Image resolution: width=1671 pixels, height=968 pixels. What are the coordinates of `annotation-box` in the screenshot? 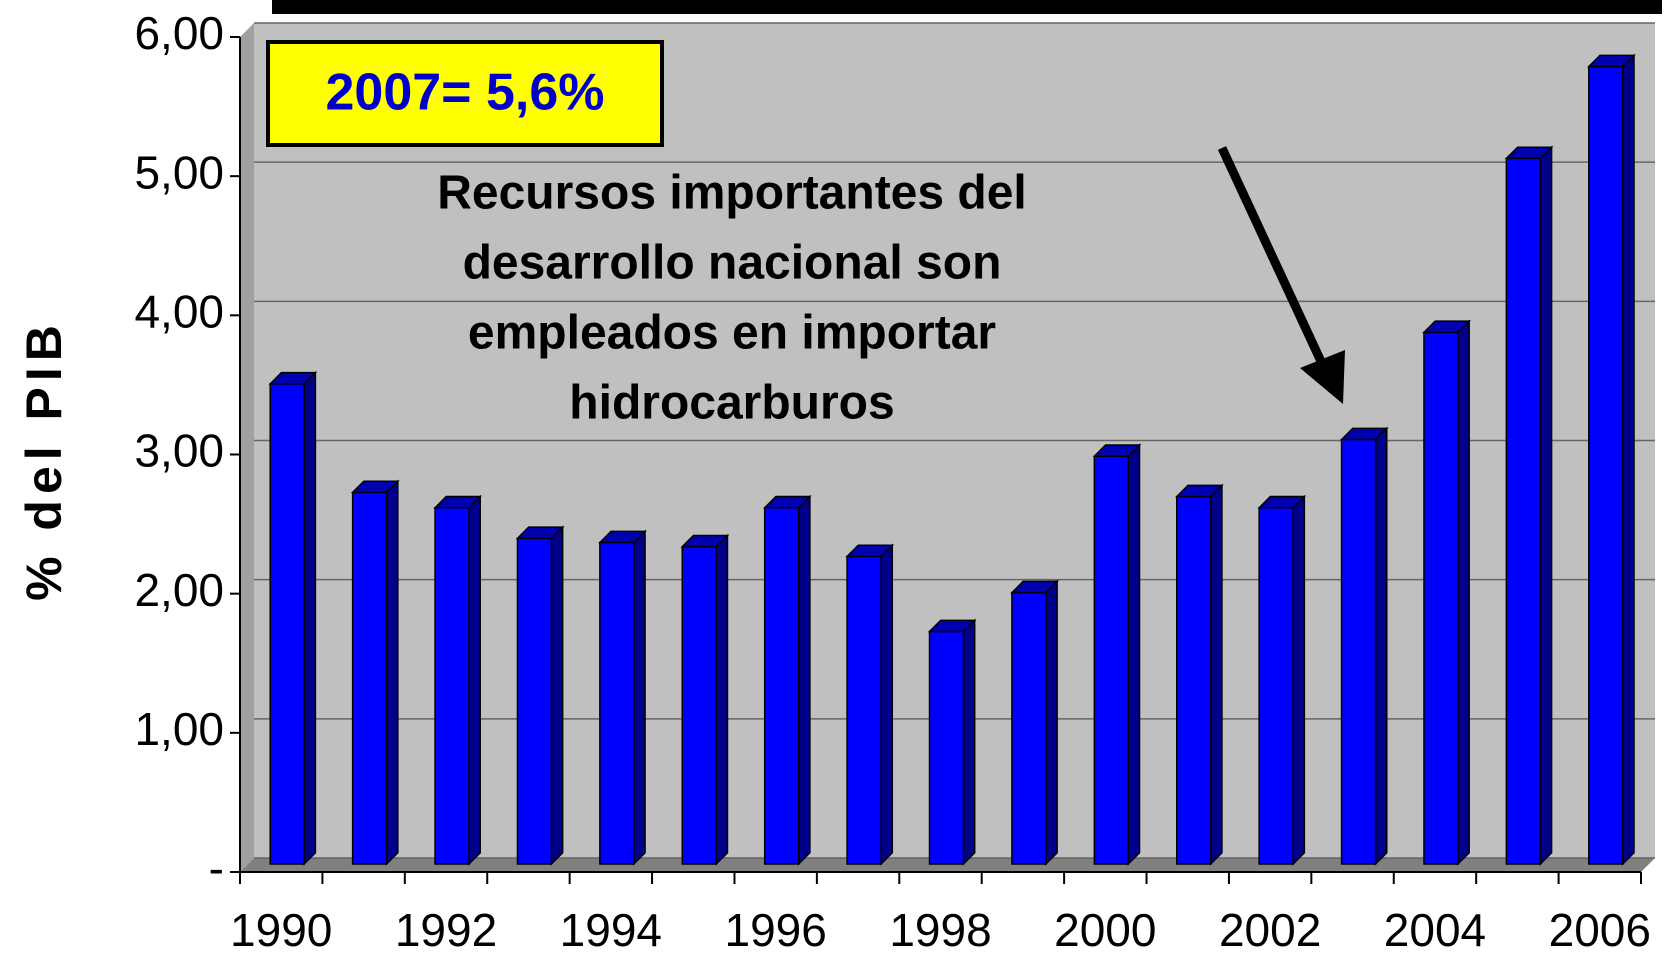 It's located at (465, 93).